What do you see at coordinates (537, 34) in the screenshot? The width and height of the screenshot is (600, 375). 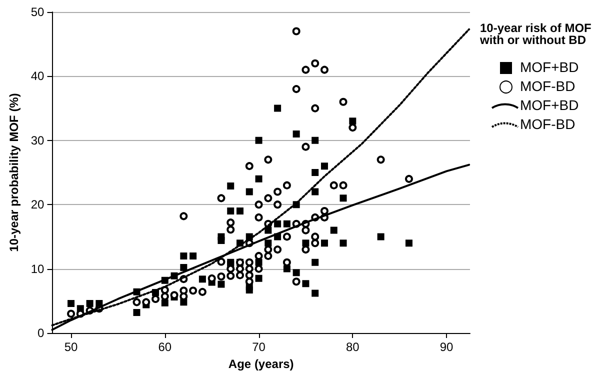 I see `legend-title: 10-year risk of MOF with or without BD` at bounding box center [537, 34].